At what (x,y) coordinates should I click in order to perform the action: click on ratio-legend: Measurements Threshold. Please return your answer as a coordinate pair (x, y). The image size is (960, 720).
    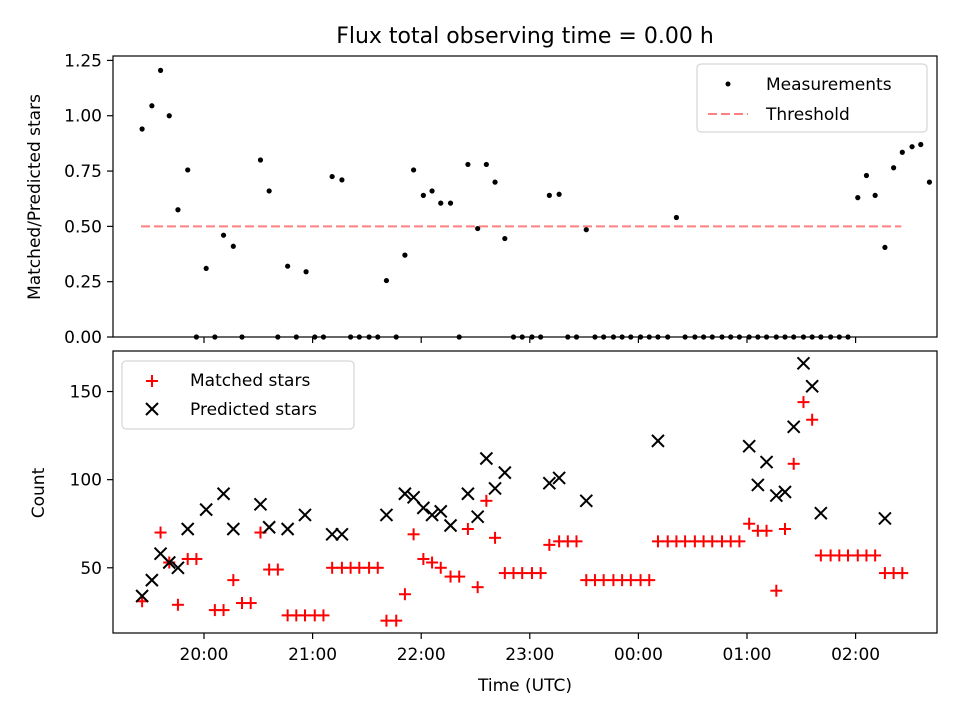
    Looking at the image, I should click on (812, 98).